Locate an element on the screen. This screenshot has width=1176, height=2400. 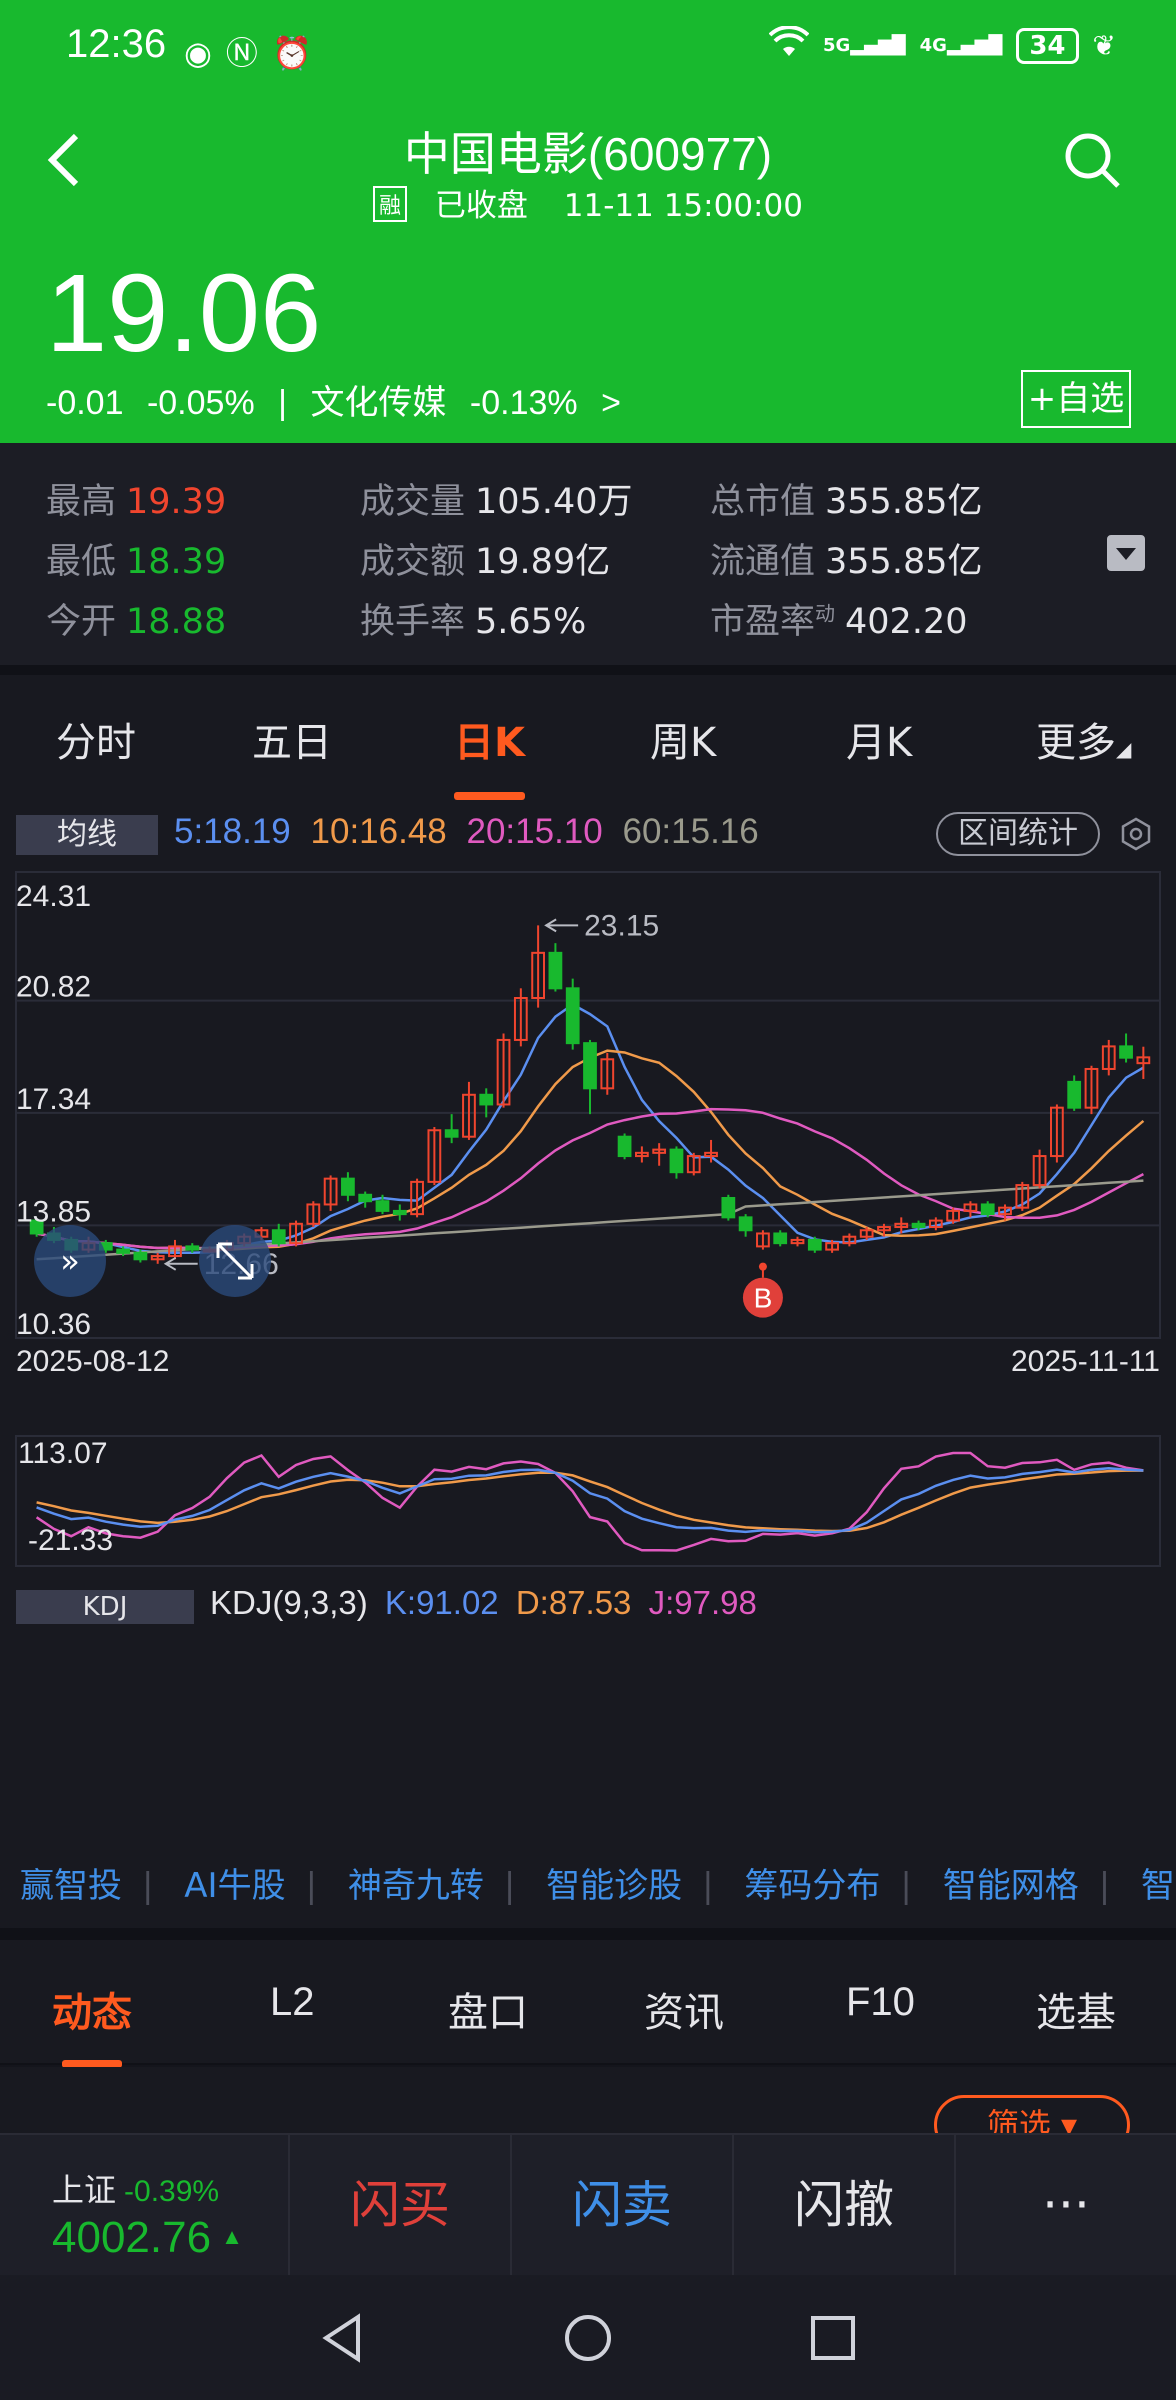
more-button: ··· is located at coordinates (1065, 2205).